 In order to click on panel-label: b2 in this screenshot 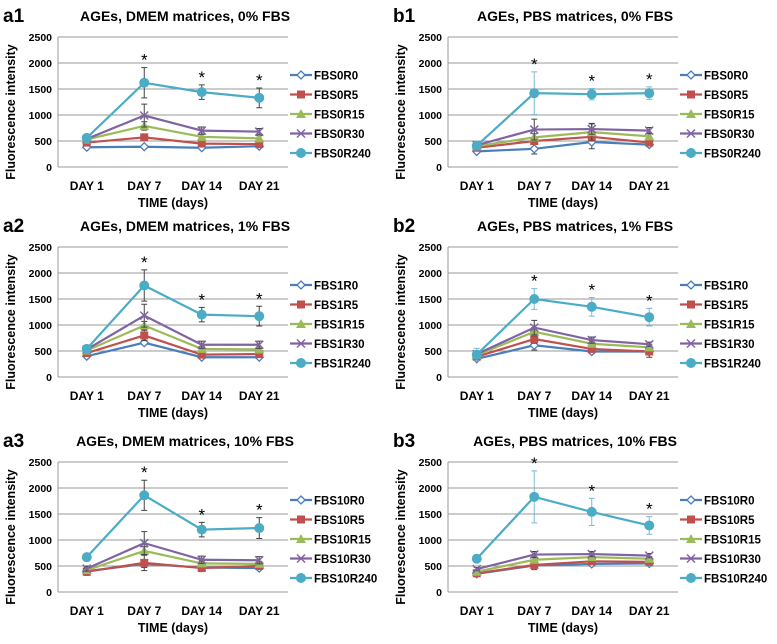, I will do `click(404, 226)`.